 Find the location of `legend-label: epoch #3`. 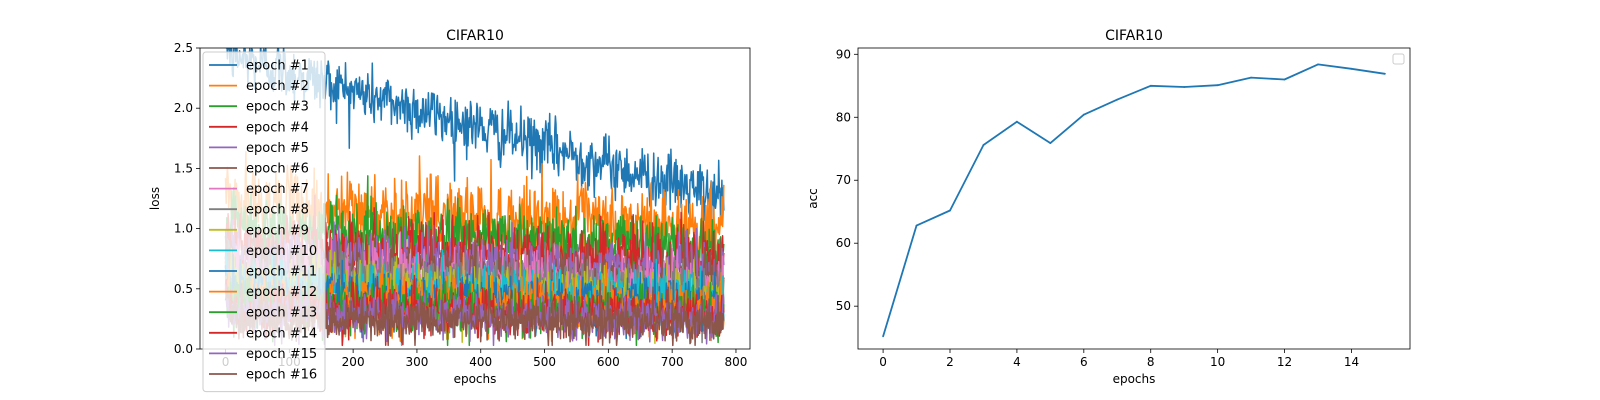

legend-label: epoch #3 is located at coordinates (277, 107).